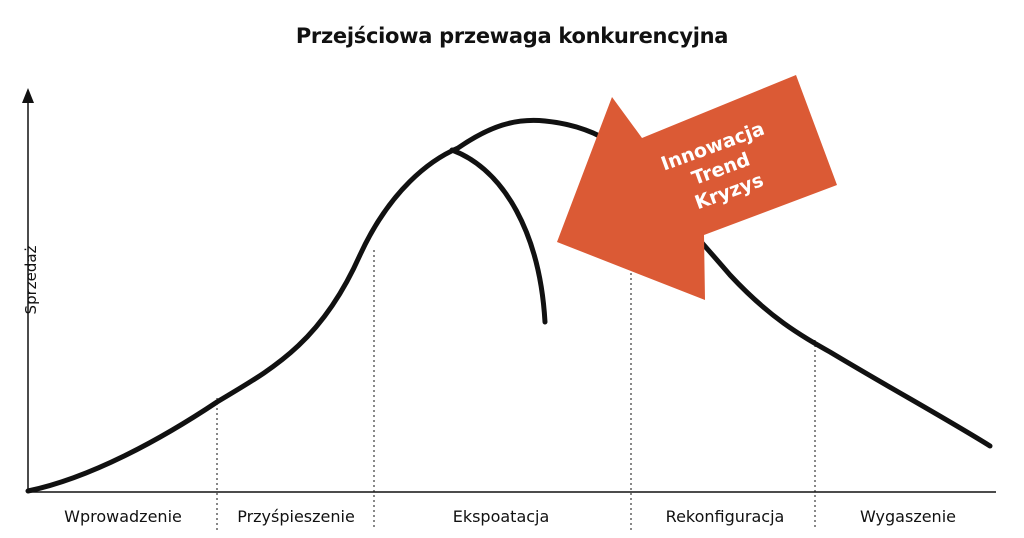 Image resolution: width=1024 pixels, height=538 pixels. I want to click on stage-label-przyspieszenie: Przyśpieszenie, so click(296, 516).